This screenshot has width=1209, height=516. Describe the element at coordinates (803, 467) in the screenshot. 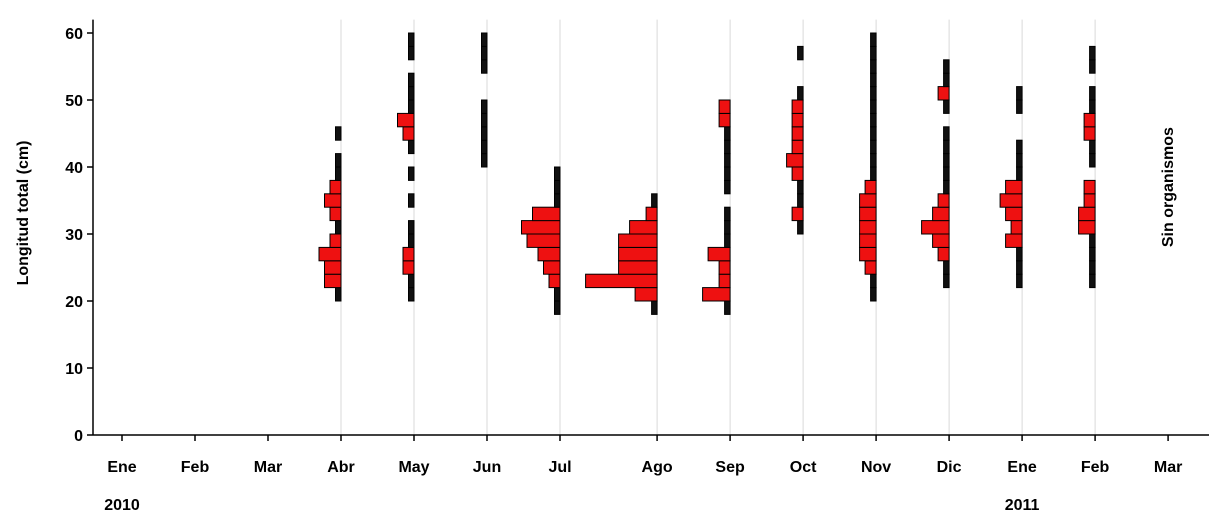

I see `month-label-oct: Oct` at that location.